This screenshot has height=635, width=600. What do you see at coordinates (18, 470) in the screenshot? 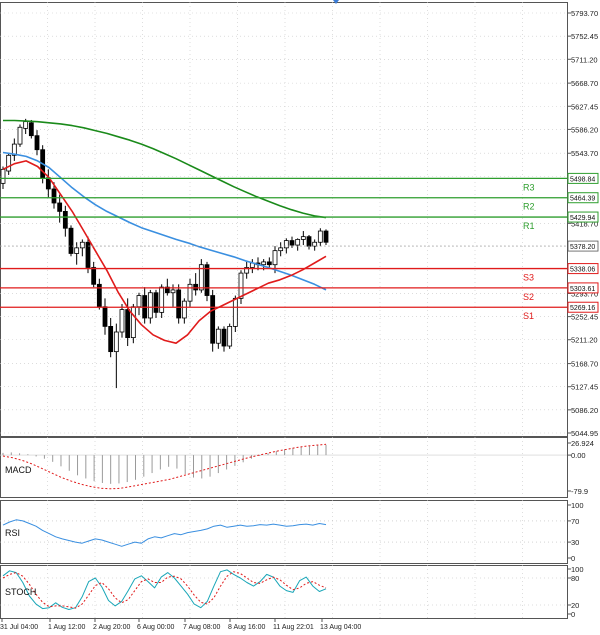
I see `macd-label: MACD` at bounding box center [18, 470].